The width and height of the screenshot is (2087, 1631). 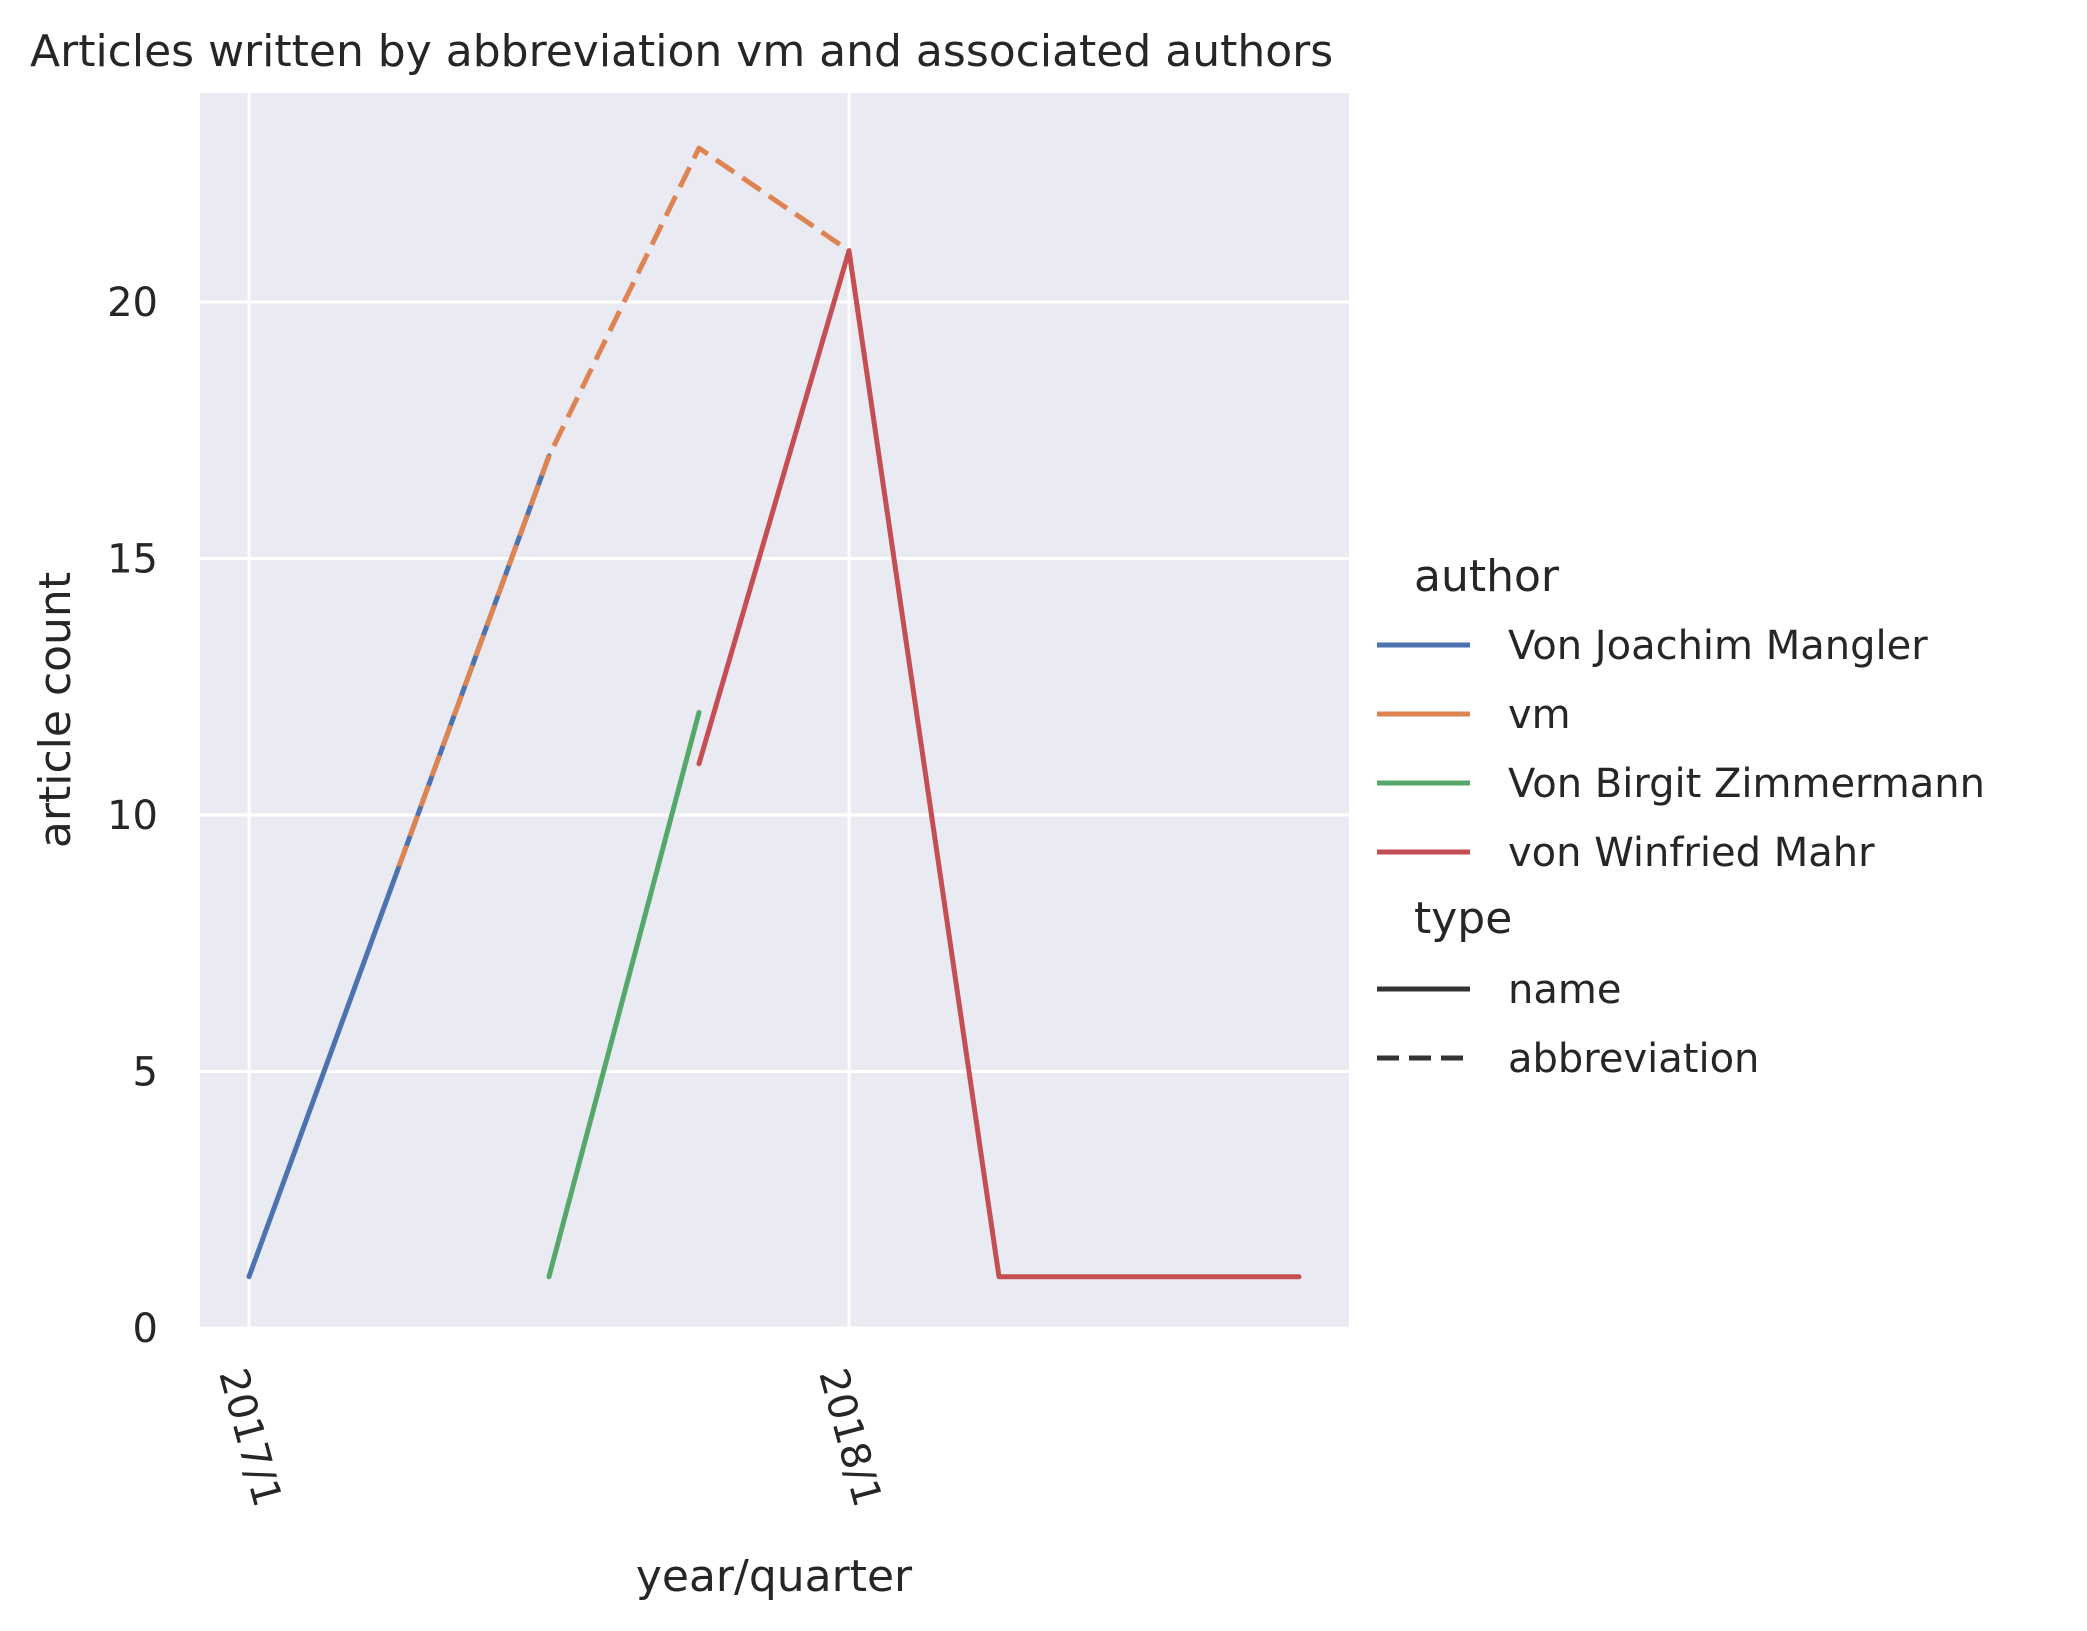 I want to click on legend-label: vm, so click(x=1539, y=715).